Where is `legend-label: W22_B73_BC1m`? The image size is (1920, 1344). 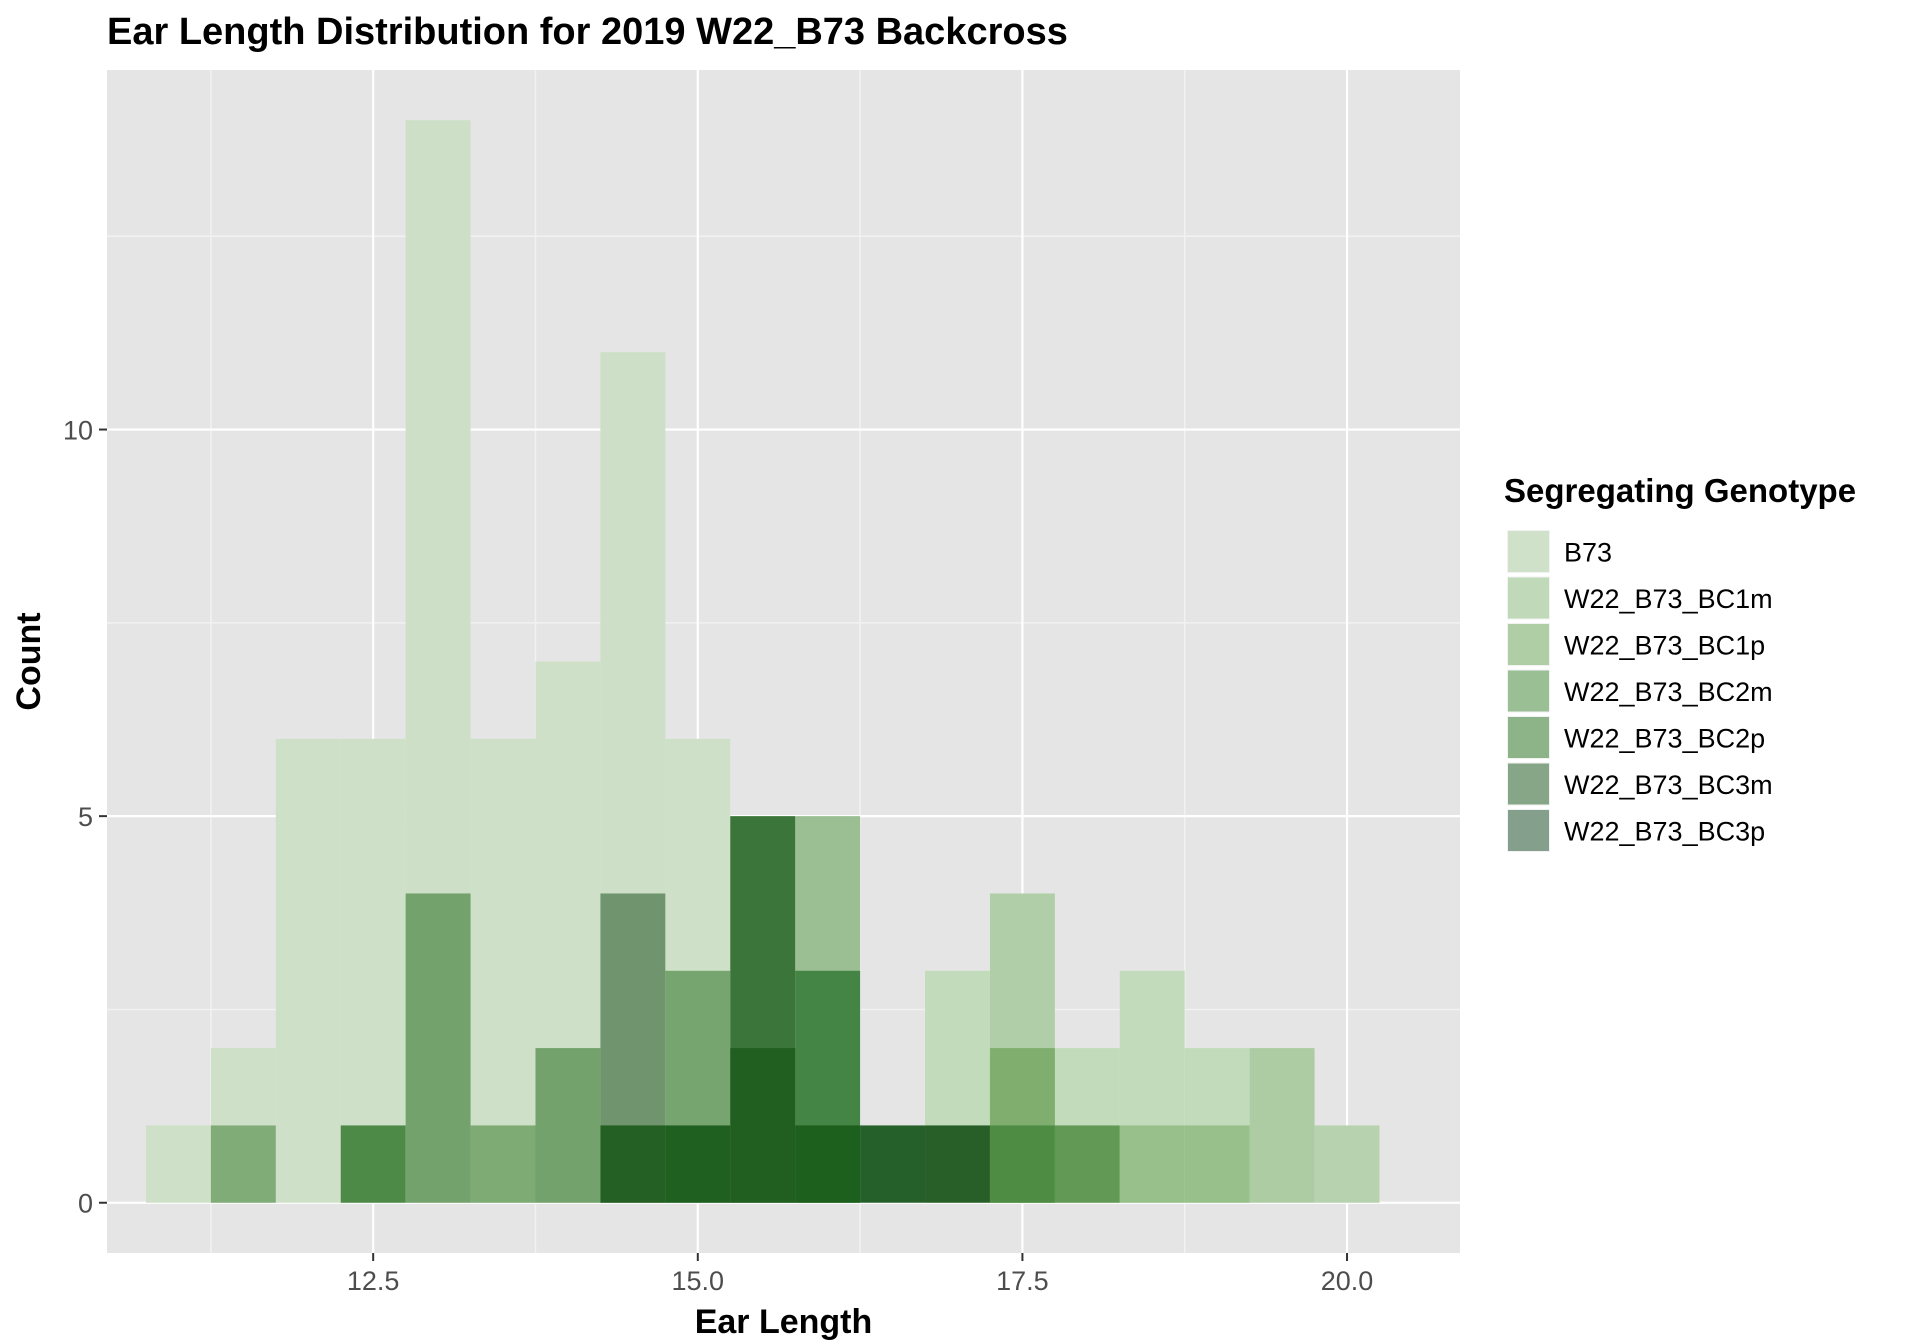 legend-label: W22_B73_BC1m is located at coordinates (1668, 599).